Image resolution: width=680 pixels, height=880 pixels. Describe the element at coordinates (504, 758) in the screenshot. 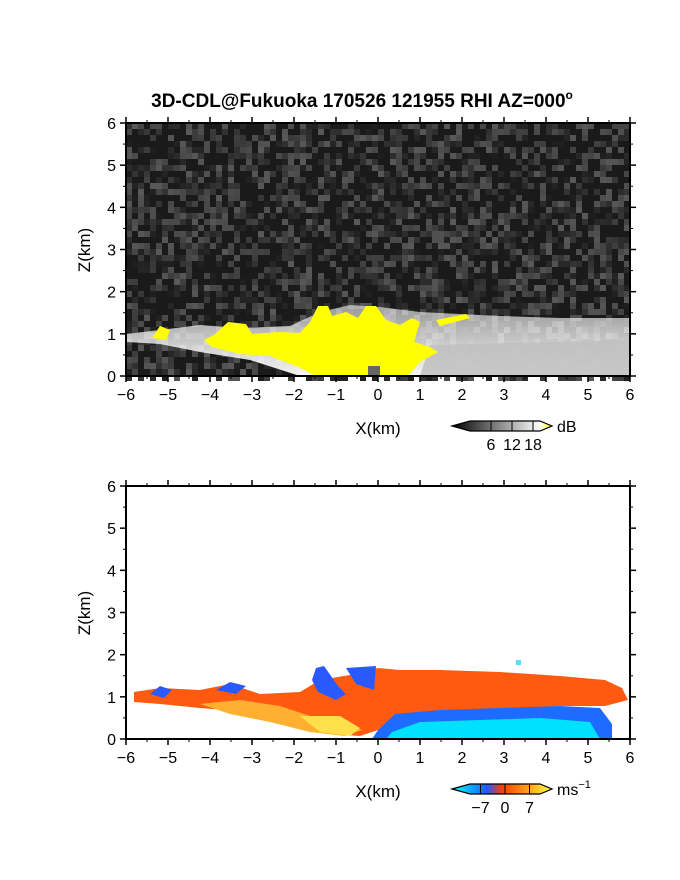

I see `x-tick-label: 3` at that location.